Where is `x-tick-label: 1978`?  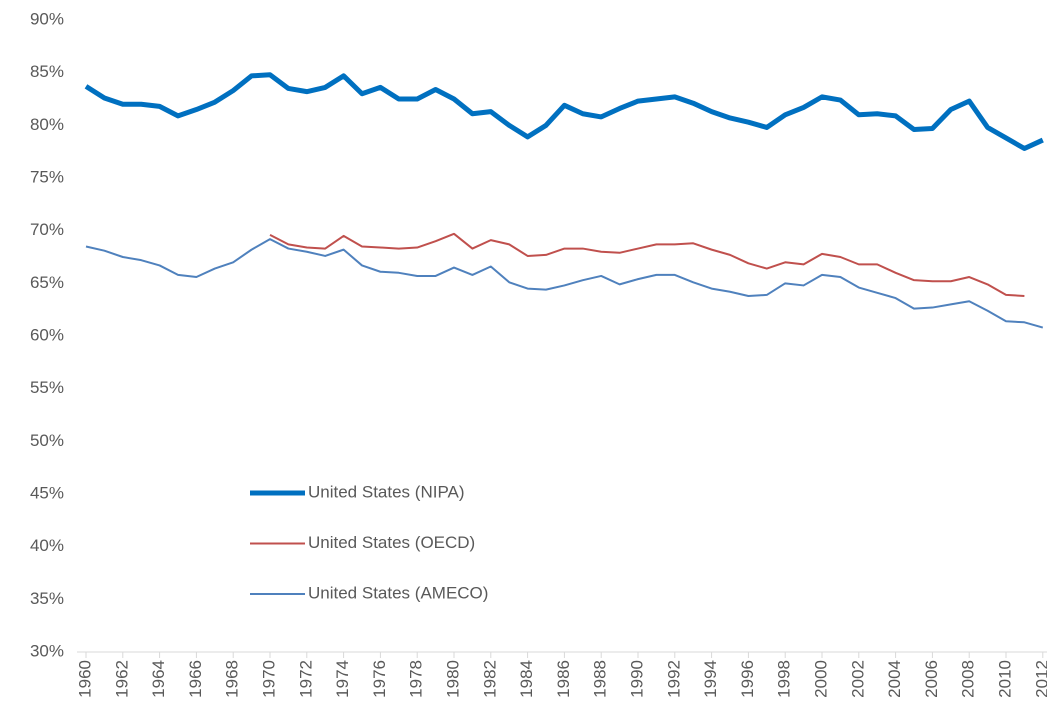 x-tick-label: 1978 is located at coordinates (416, 679).